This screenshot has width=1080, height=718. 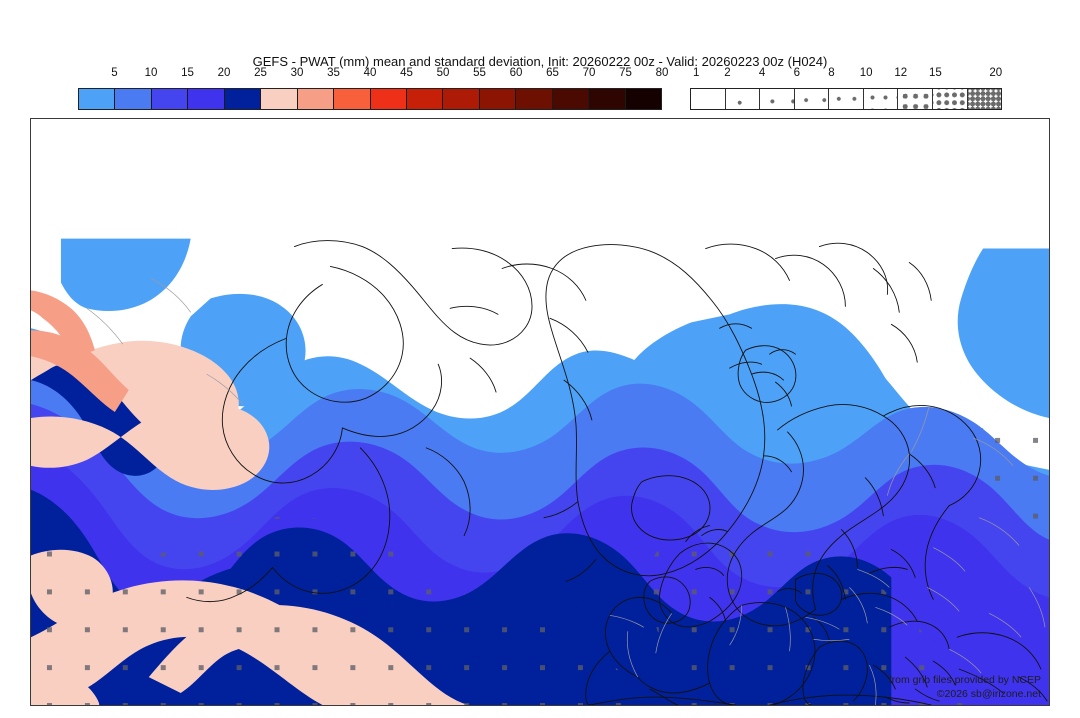 I want to click on colorbar-tick-75: 75, so click(x=625, y=73).